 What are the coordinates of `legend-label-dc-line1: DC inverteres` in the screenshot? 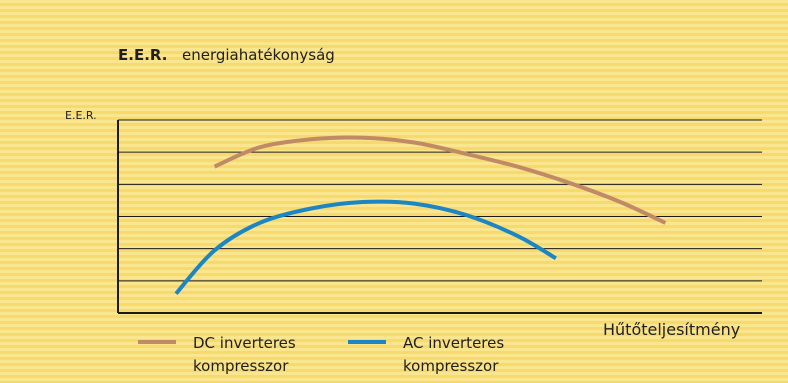 It's located at (244, 343).